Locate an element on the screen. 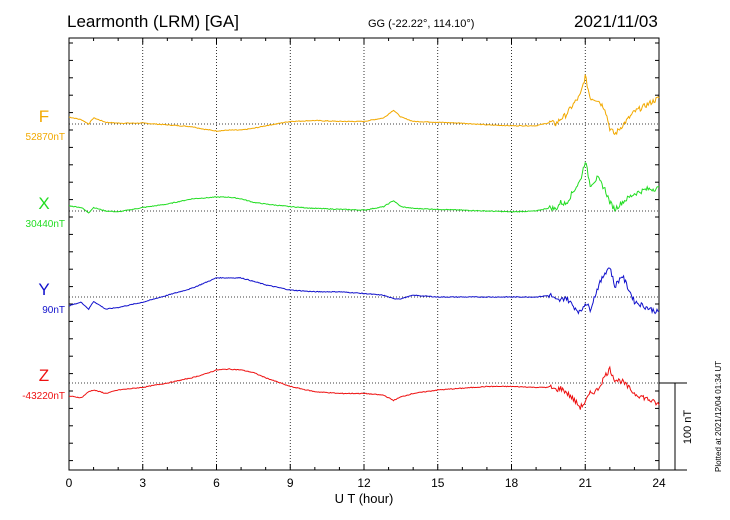 This screenshot has height=520, width=730. x-tick-label: 12 is located at coordinates (364, 483).